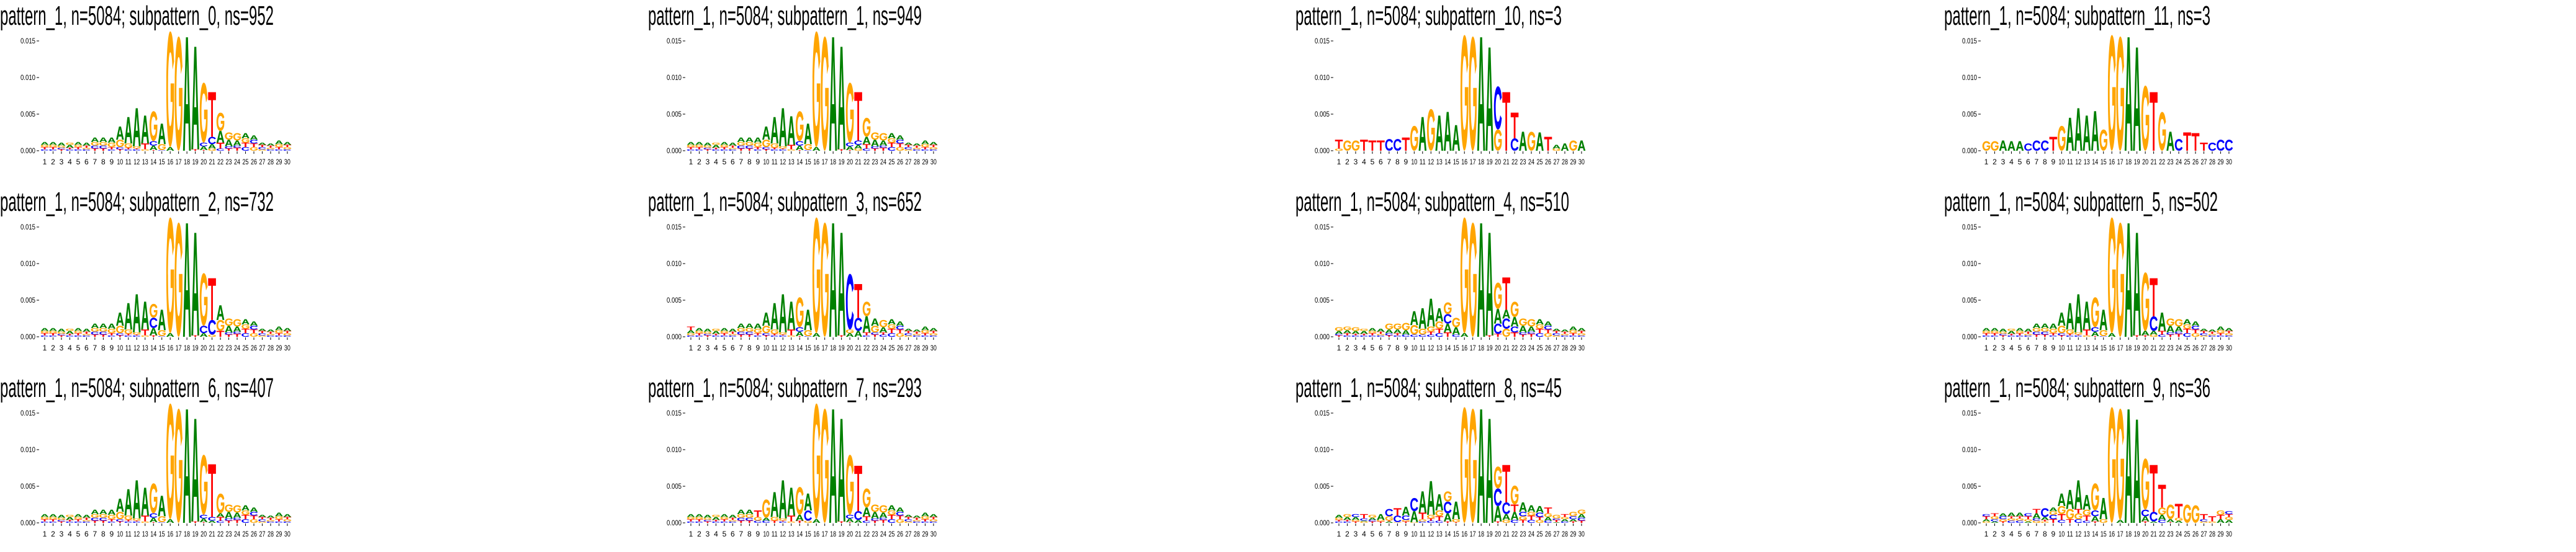  Describe the element at coordinates (1969, 523) in the screenshot. I see `y-tick-label: 0.000` at that location.